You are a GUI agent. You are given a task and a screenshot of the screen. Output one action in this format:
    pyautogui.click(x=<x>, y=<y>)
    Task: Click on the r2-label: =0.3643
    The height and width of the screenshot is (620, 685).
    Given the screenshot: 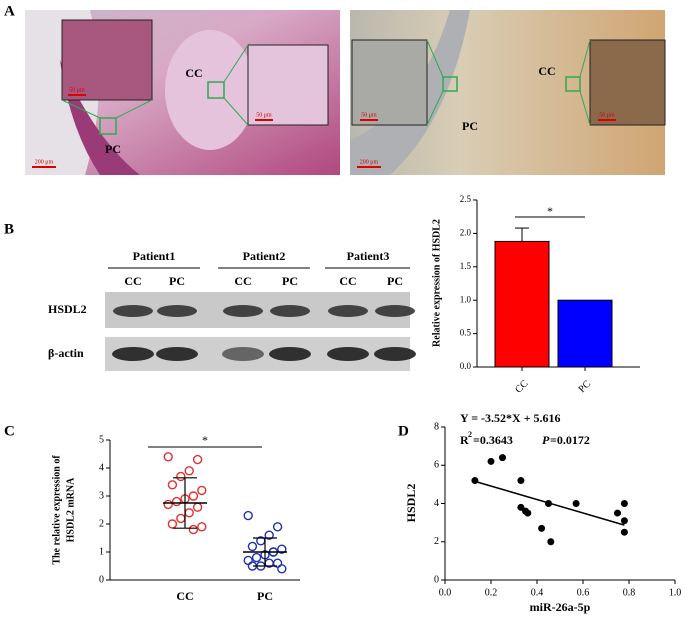 What is the action you would take?
    pyautogui.click(x=493, y=440)
    